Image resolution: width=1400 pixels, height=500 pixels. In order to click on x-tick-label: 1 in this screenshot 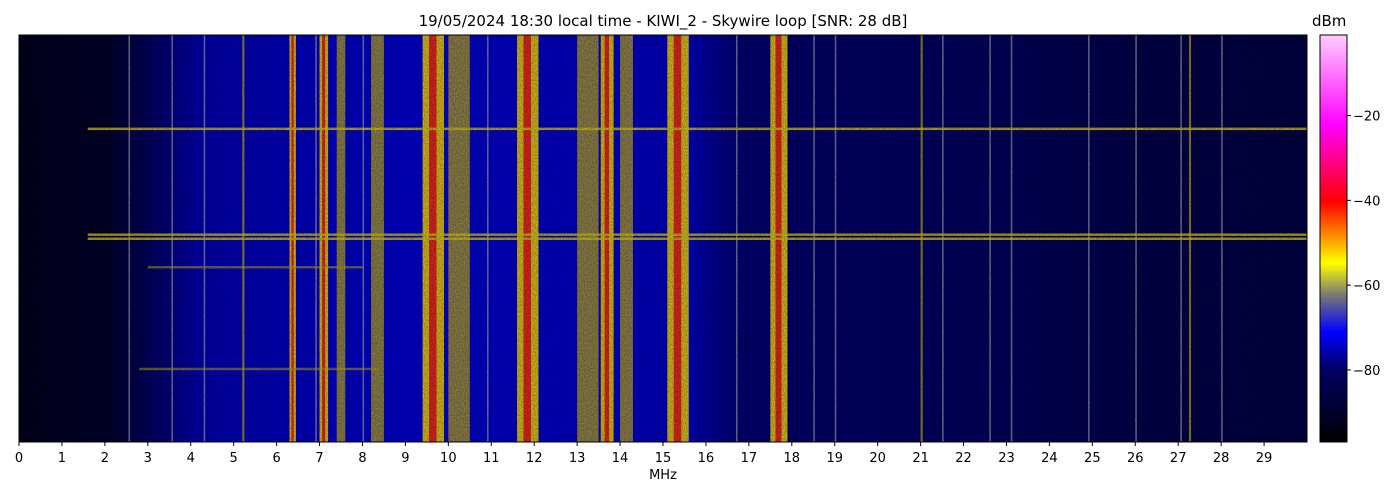, I will do `click(62, 458)`.